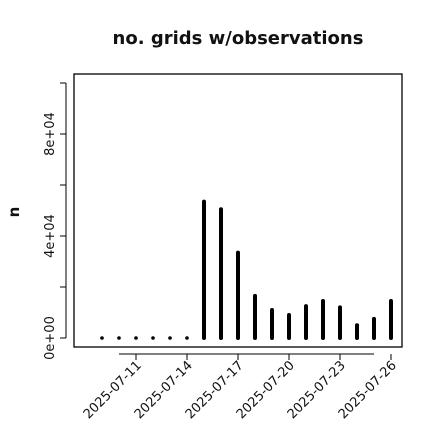  I want to click on y-tick-label: 0e+00, so click(50, 338).